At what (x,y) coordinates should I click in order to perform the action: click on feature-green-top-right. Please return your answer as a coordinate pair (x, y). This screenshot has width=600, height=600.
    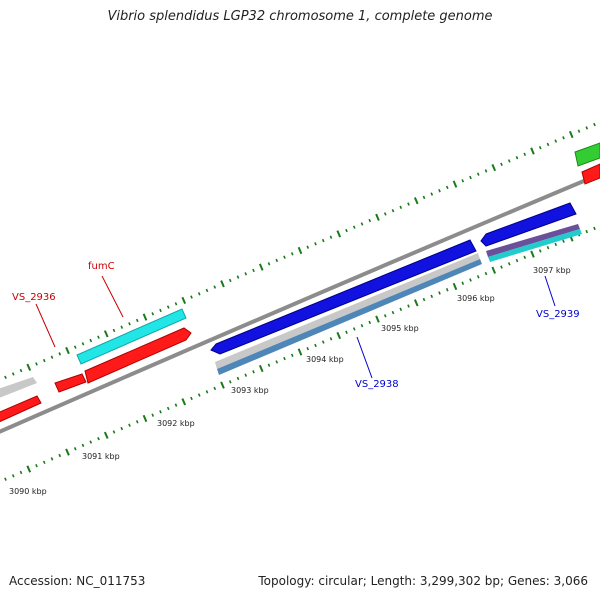
    Looking at the image, I should click on (587, 154).